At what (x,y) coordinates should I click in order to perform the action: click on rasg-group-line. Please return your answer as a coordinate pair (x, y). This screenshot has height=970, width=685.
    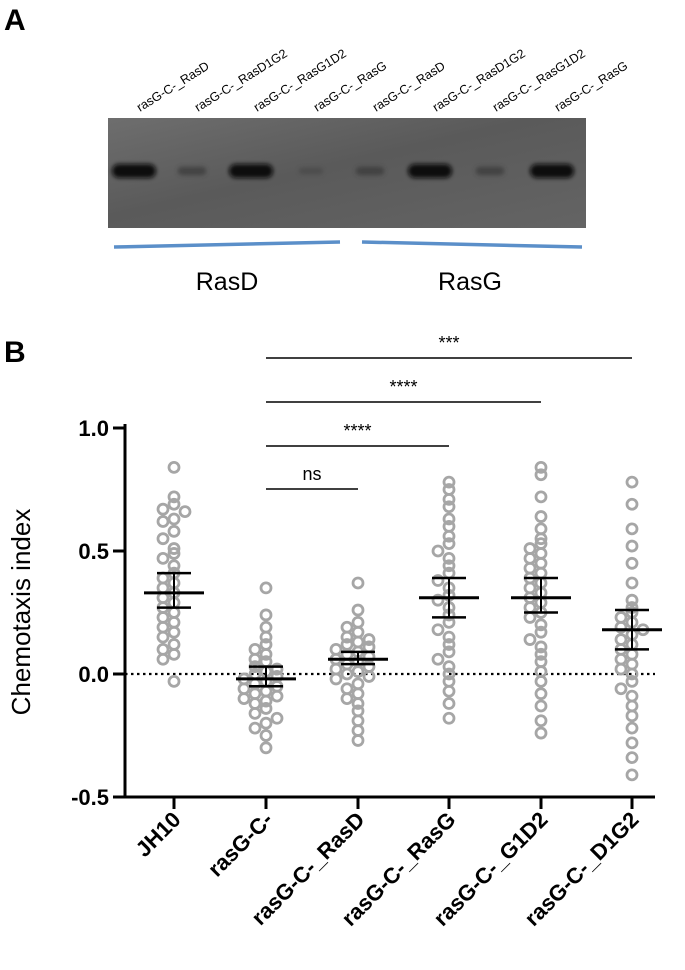
    Looking at the image, I should click on (472, 244).